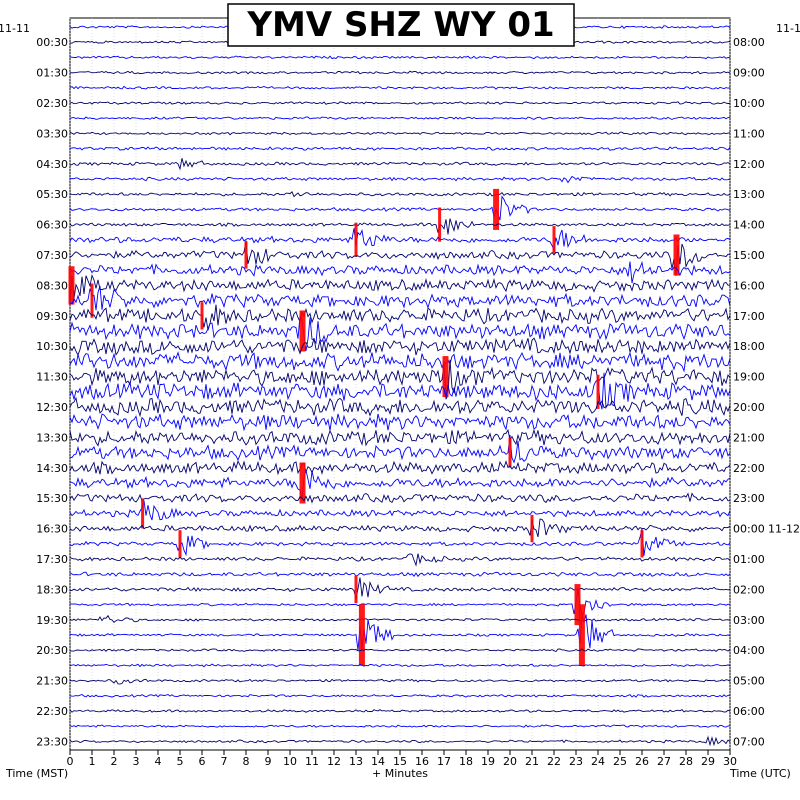 This screenshot has width=800, height=800. Describe the element at coordinates (52, 559) in the screenshot. I see `left-time-label: 17:30` at that location.